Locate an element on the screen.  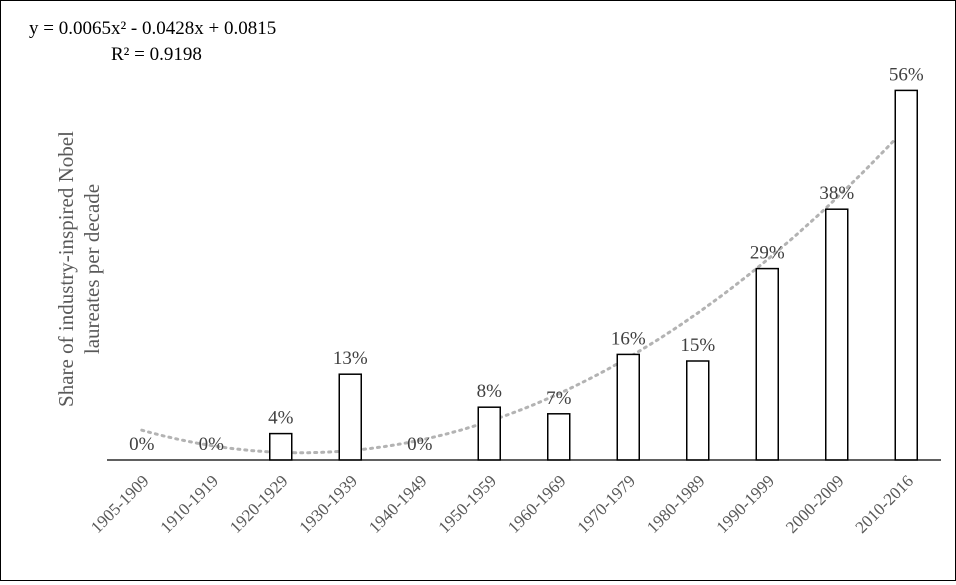
data-label-1920-1929: 4% is located at coordinates (281, 418).